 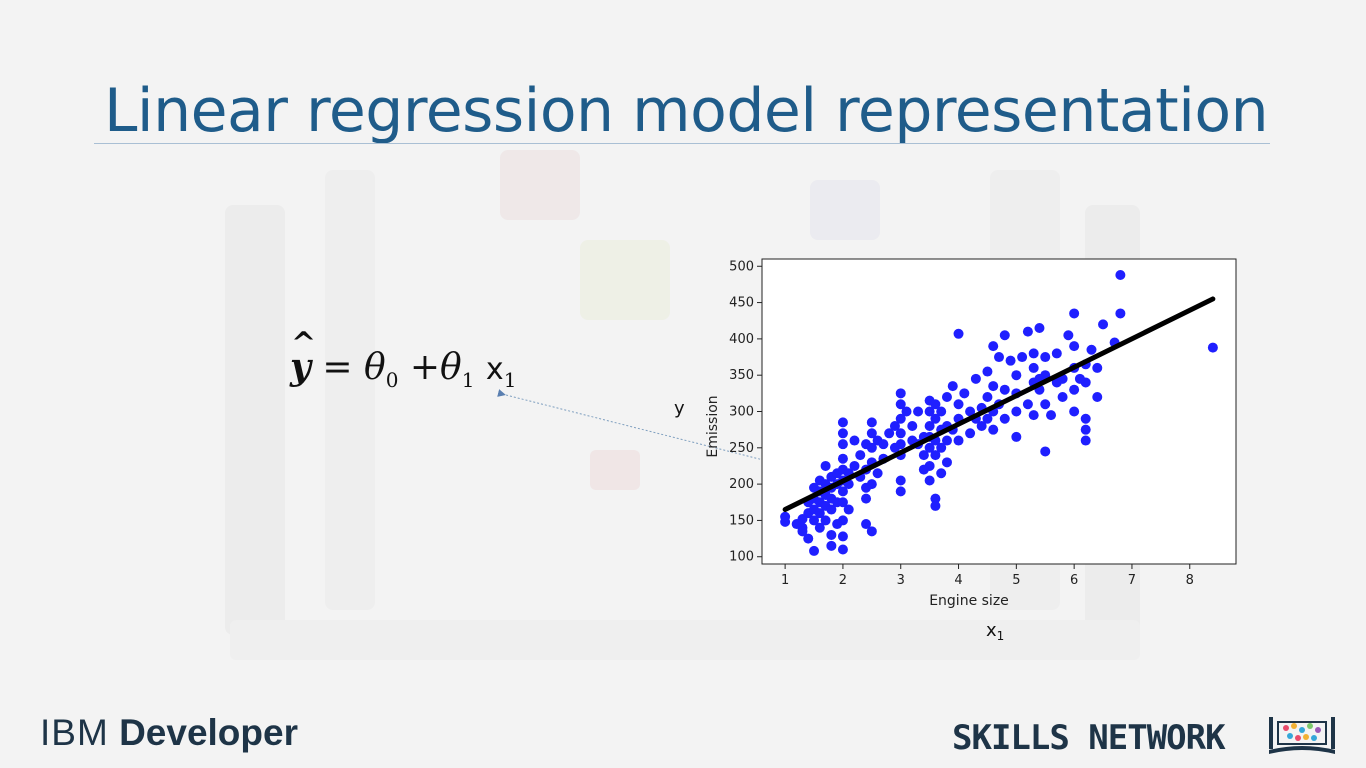 I want to click on y-tick-label: 350, so click(x=741, y=375).